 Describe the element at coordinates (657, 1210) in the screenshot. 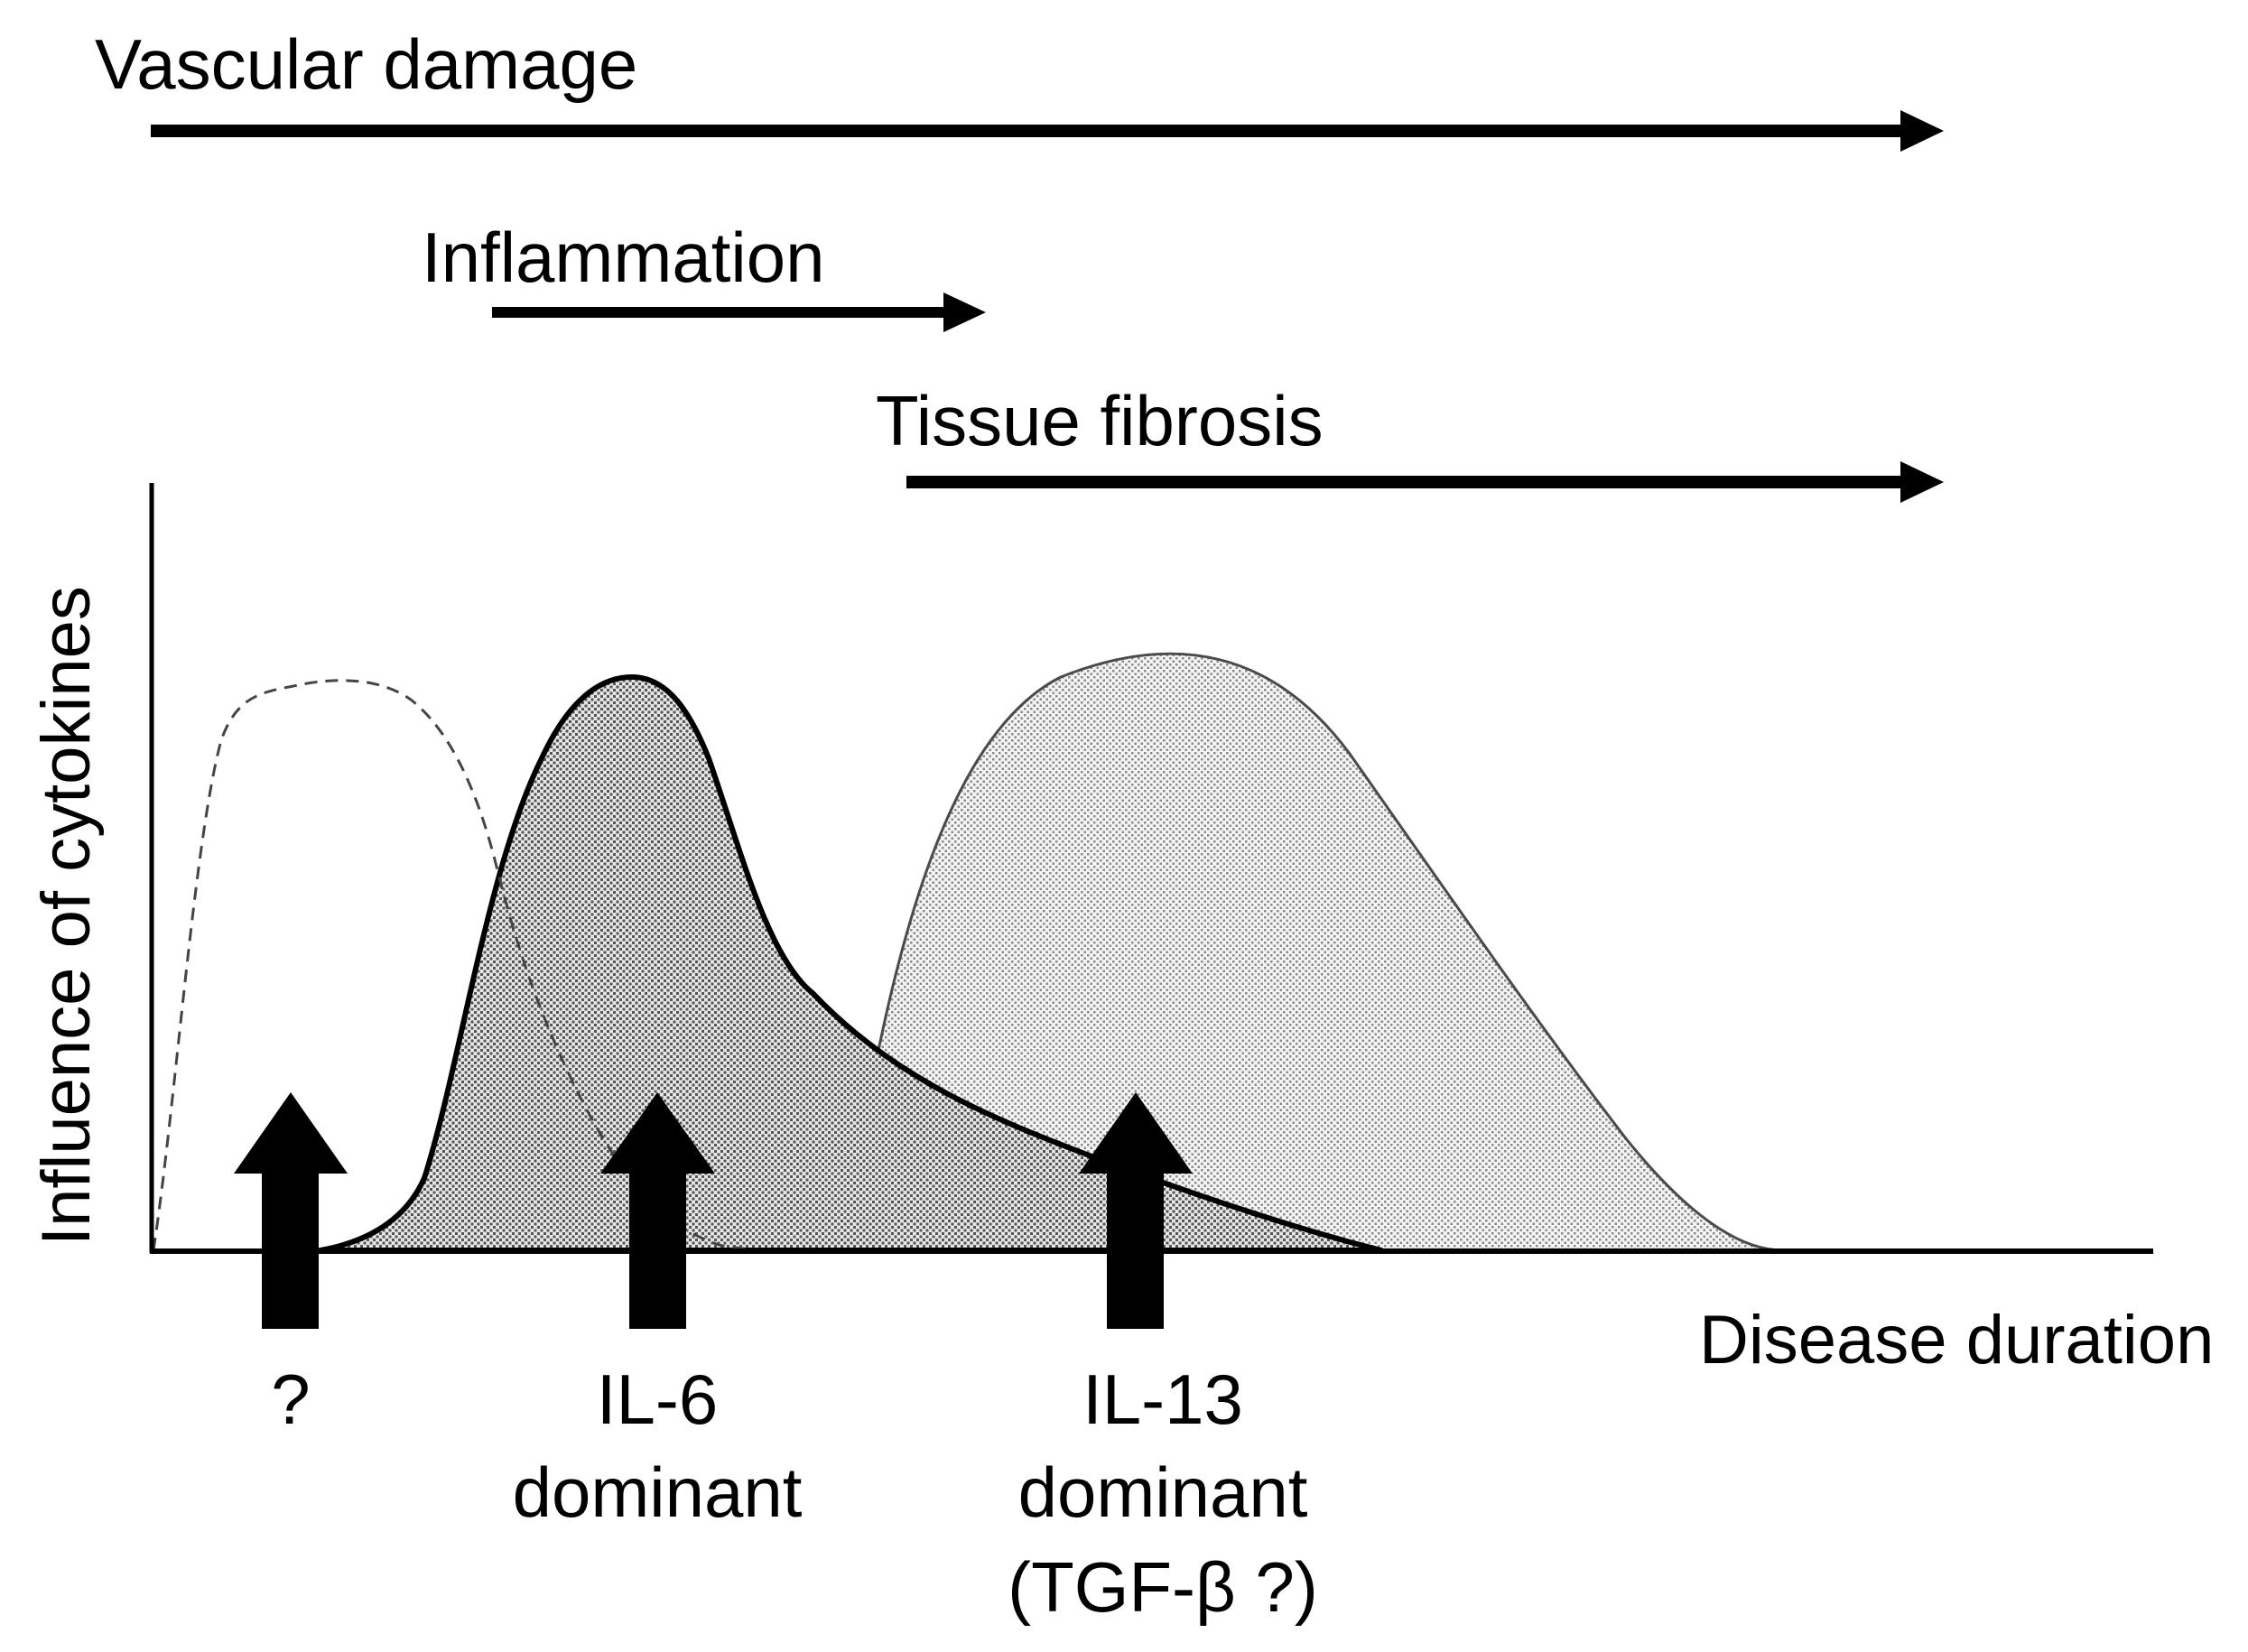

I see `il6-marker-arrow-icon` at that location.